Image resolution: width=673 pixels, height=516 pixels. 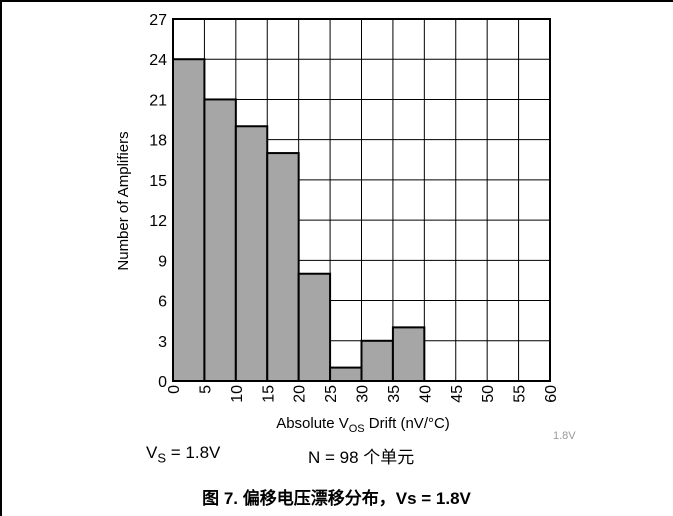 I want to click on left-frame-line, so click(x=1, y=258).